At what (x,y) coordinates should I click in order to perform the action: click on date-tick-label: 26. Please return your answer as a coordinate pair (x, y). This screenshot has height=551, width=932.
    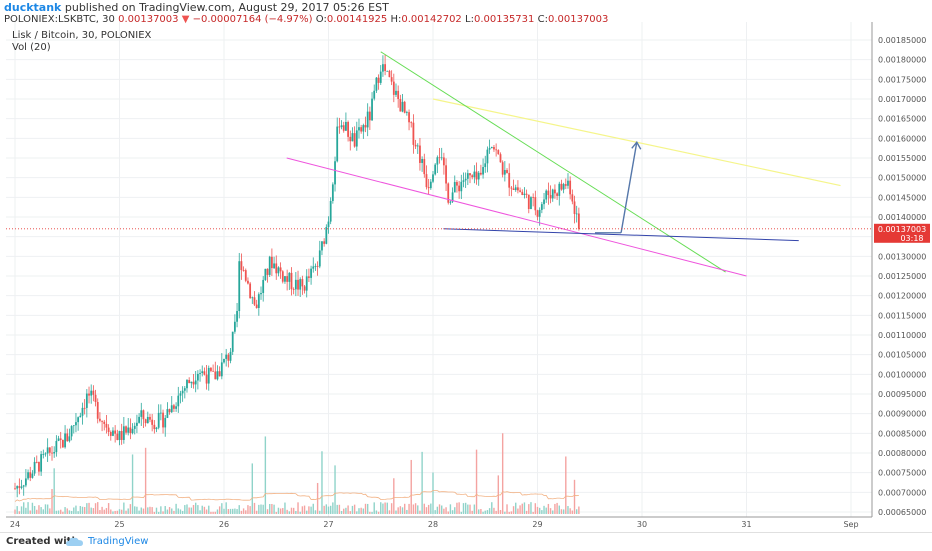
    Looking at the image, I should click on (224, 524).